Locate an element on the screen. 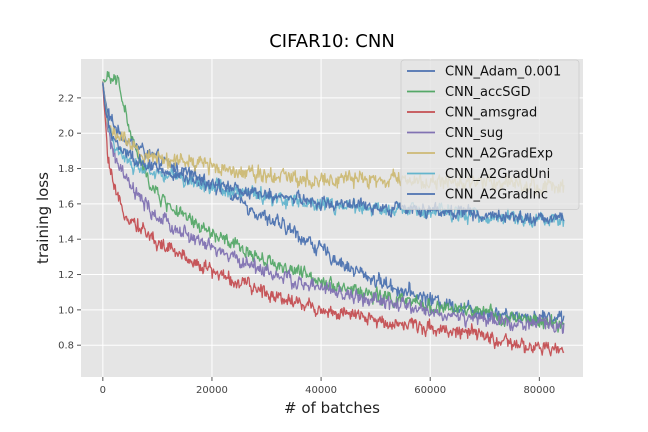 The height and width of the screenshot is (432, 648). y-axis-label: training loss is located at coordinates (43, 218).